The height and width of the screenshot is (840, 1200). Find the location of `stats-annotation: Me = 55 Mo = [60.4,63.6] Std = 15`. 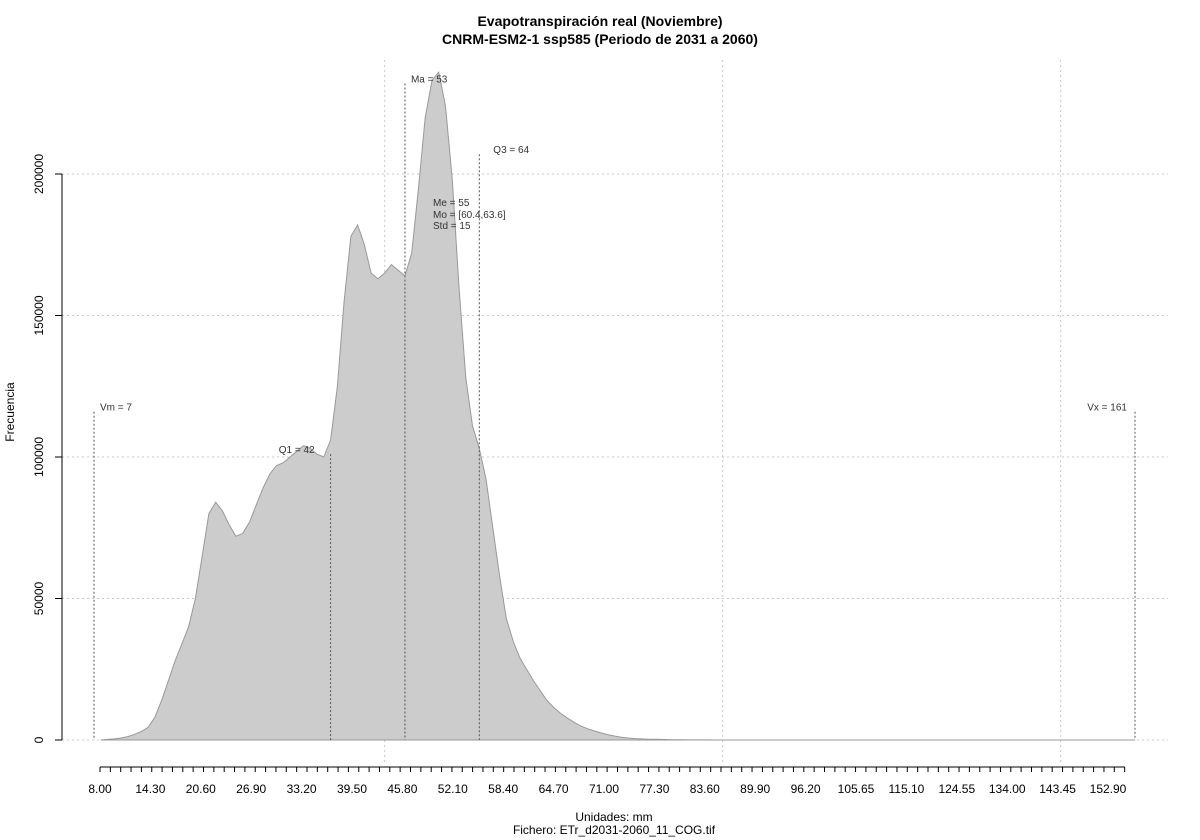

stats-annotation: Me = 55 Mo = [60.4,63.6] Std = 15 is located at coordinates (469, 215).